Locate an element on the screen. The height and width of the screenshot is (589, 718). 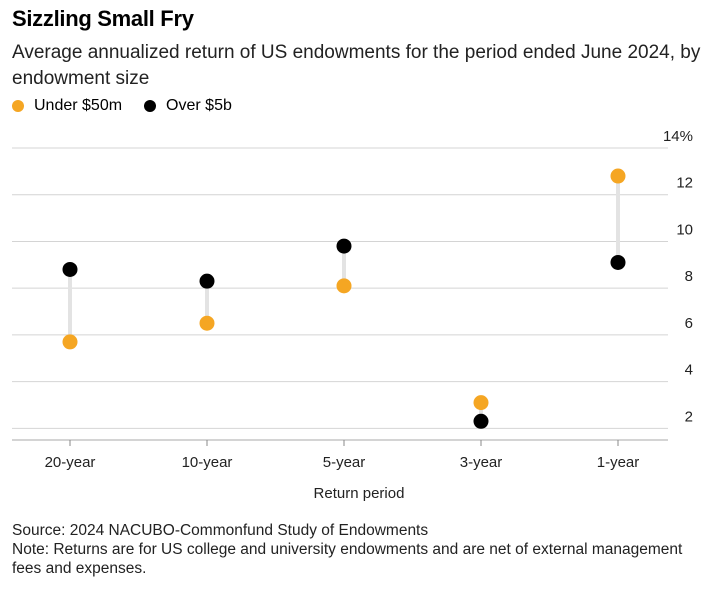
x-tick-label: 20-year is located at coordinates (70, 462).